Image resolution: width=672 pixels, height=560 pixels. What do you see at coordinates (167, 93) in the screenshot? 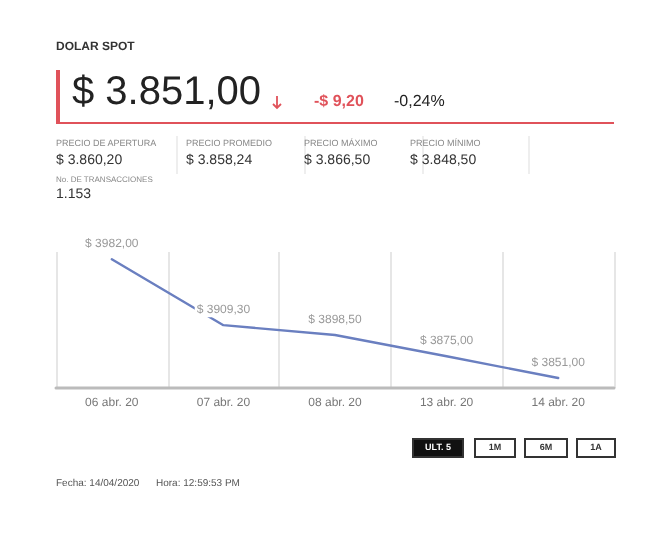
I see `text: $ 3.851,00` at bounding box center [167, 93].